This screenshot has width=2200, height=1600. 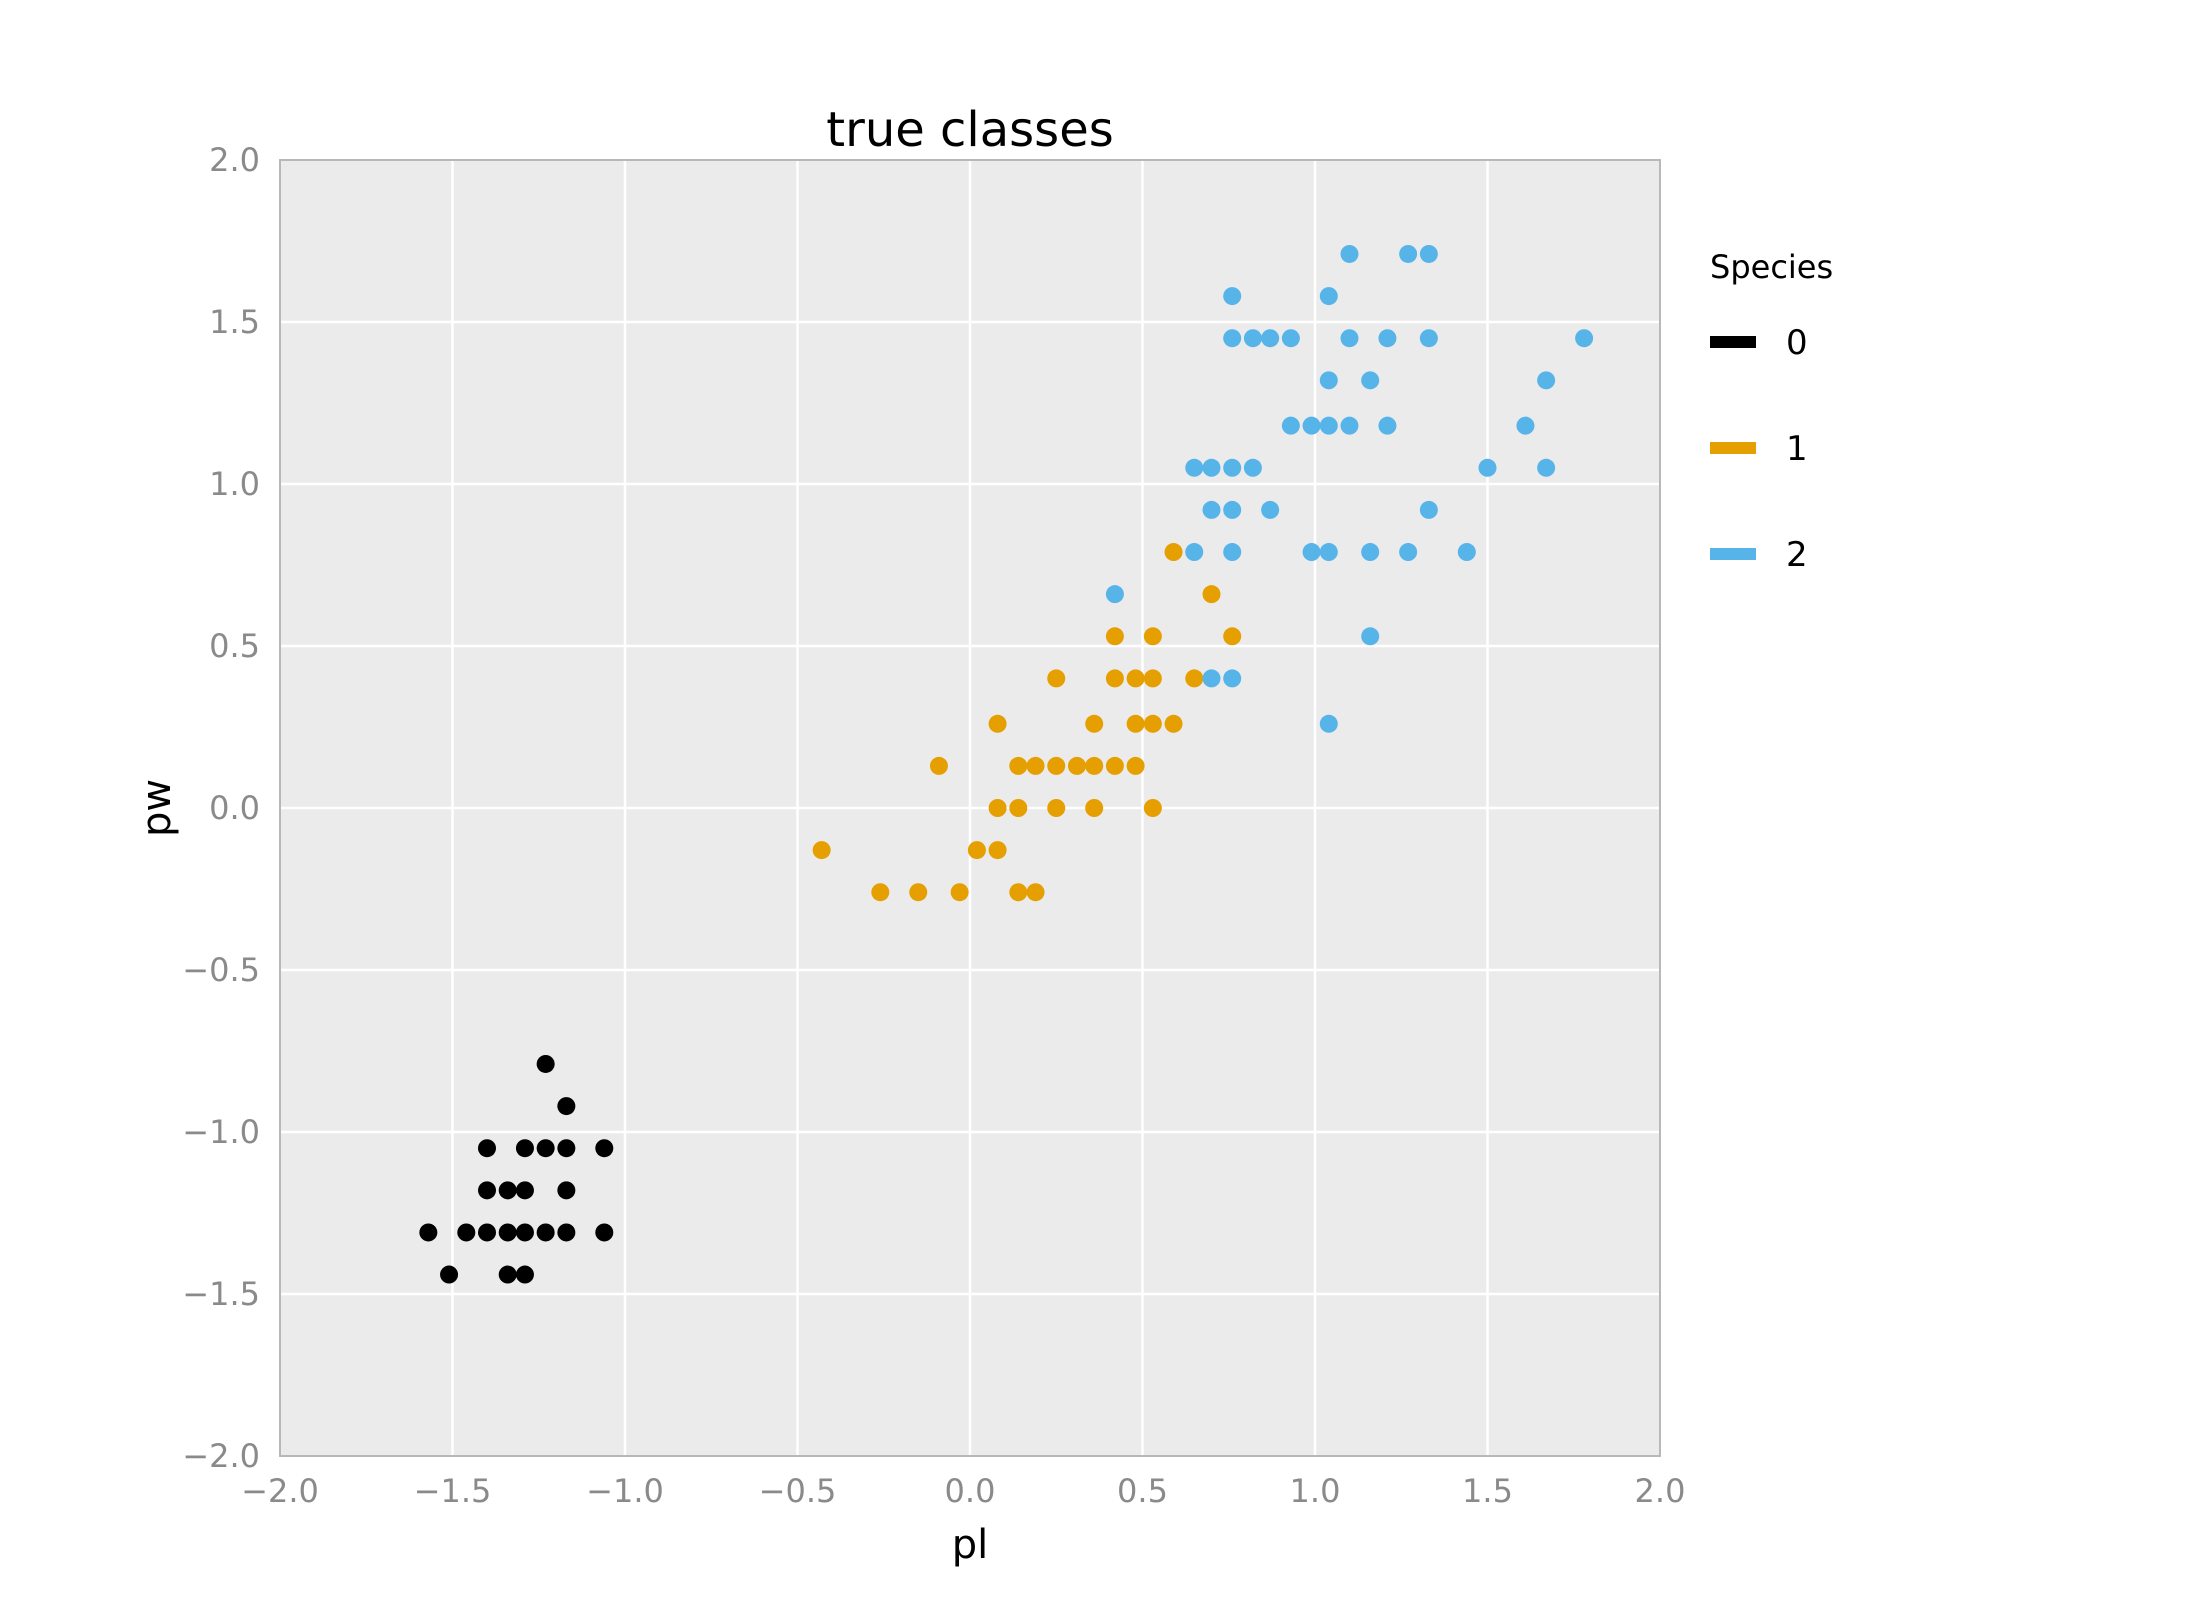 I want to click on x-tick-label: −2.0, so click(x=280, y=1491).